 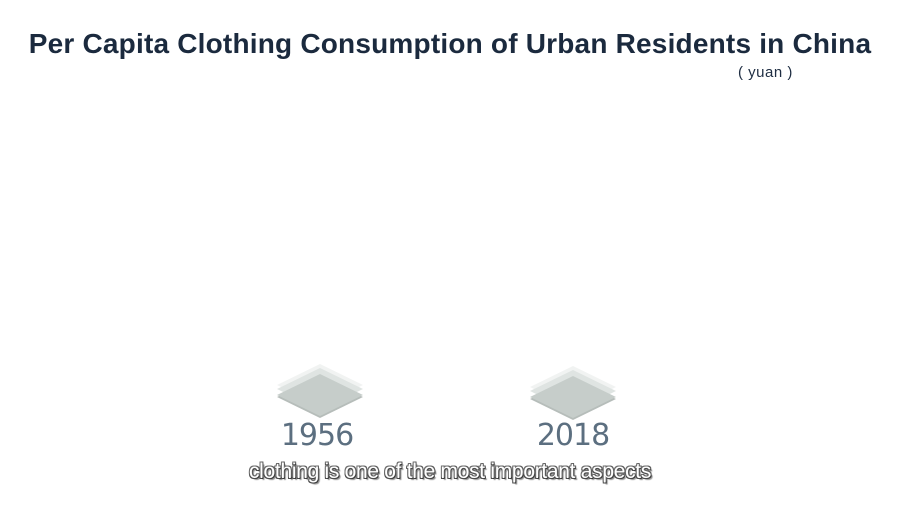 What do you see at coordinates (573, 435) in the screenshot?
I see `category-label-2018: 2018` at bounding box center [573, 435].